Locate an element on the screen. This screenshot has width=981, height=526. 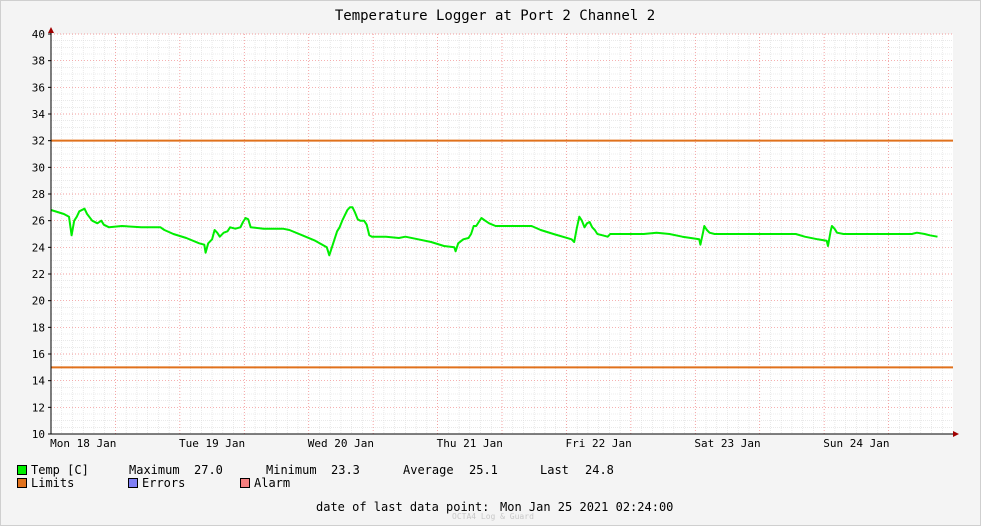
maximum-label: Maximum is located at coordinates (154, 470).